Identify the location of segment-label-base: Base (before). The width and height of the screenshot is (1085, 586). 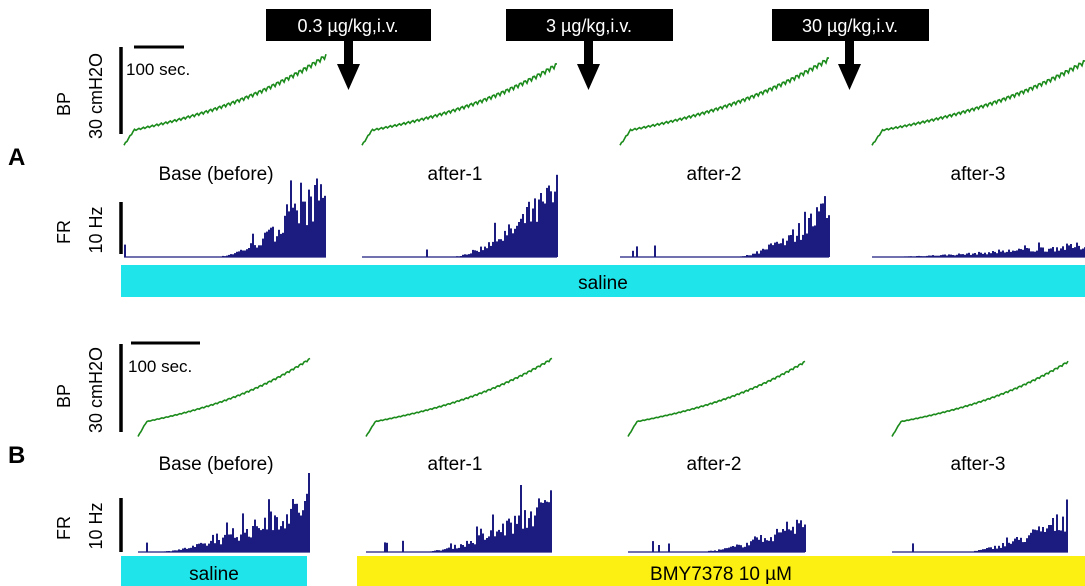
(215, 174).